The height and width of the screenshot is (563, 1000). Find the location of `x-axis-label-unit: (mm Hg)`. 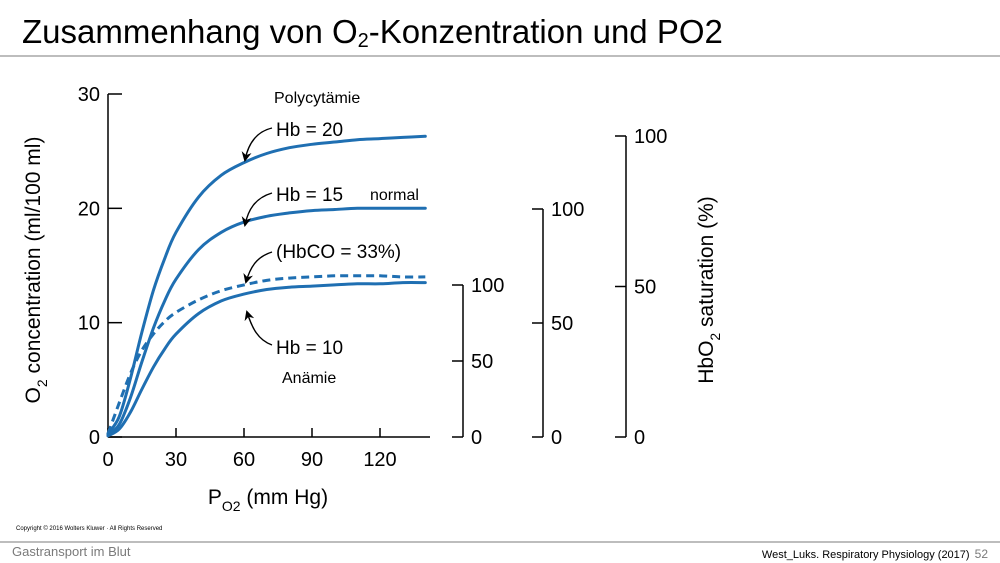

x-axis-label-unit: (mm Hg) is located at coordinates (285, 497).